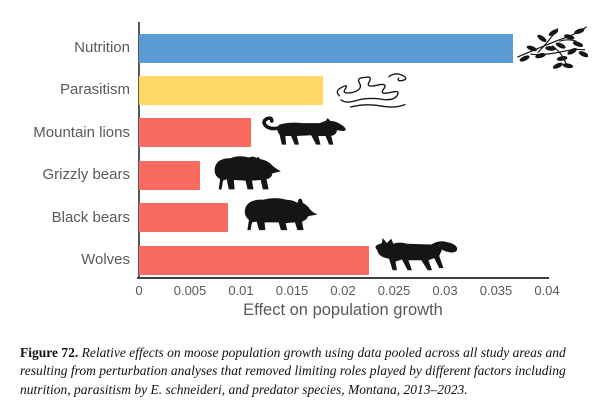 This screenshot has height=400, width=604. Describe the element at coordinates (343, 290) in the screenshot. I see `x-tick-label-0-02: 0.02` at that location.